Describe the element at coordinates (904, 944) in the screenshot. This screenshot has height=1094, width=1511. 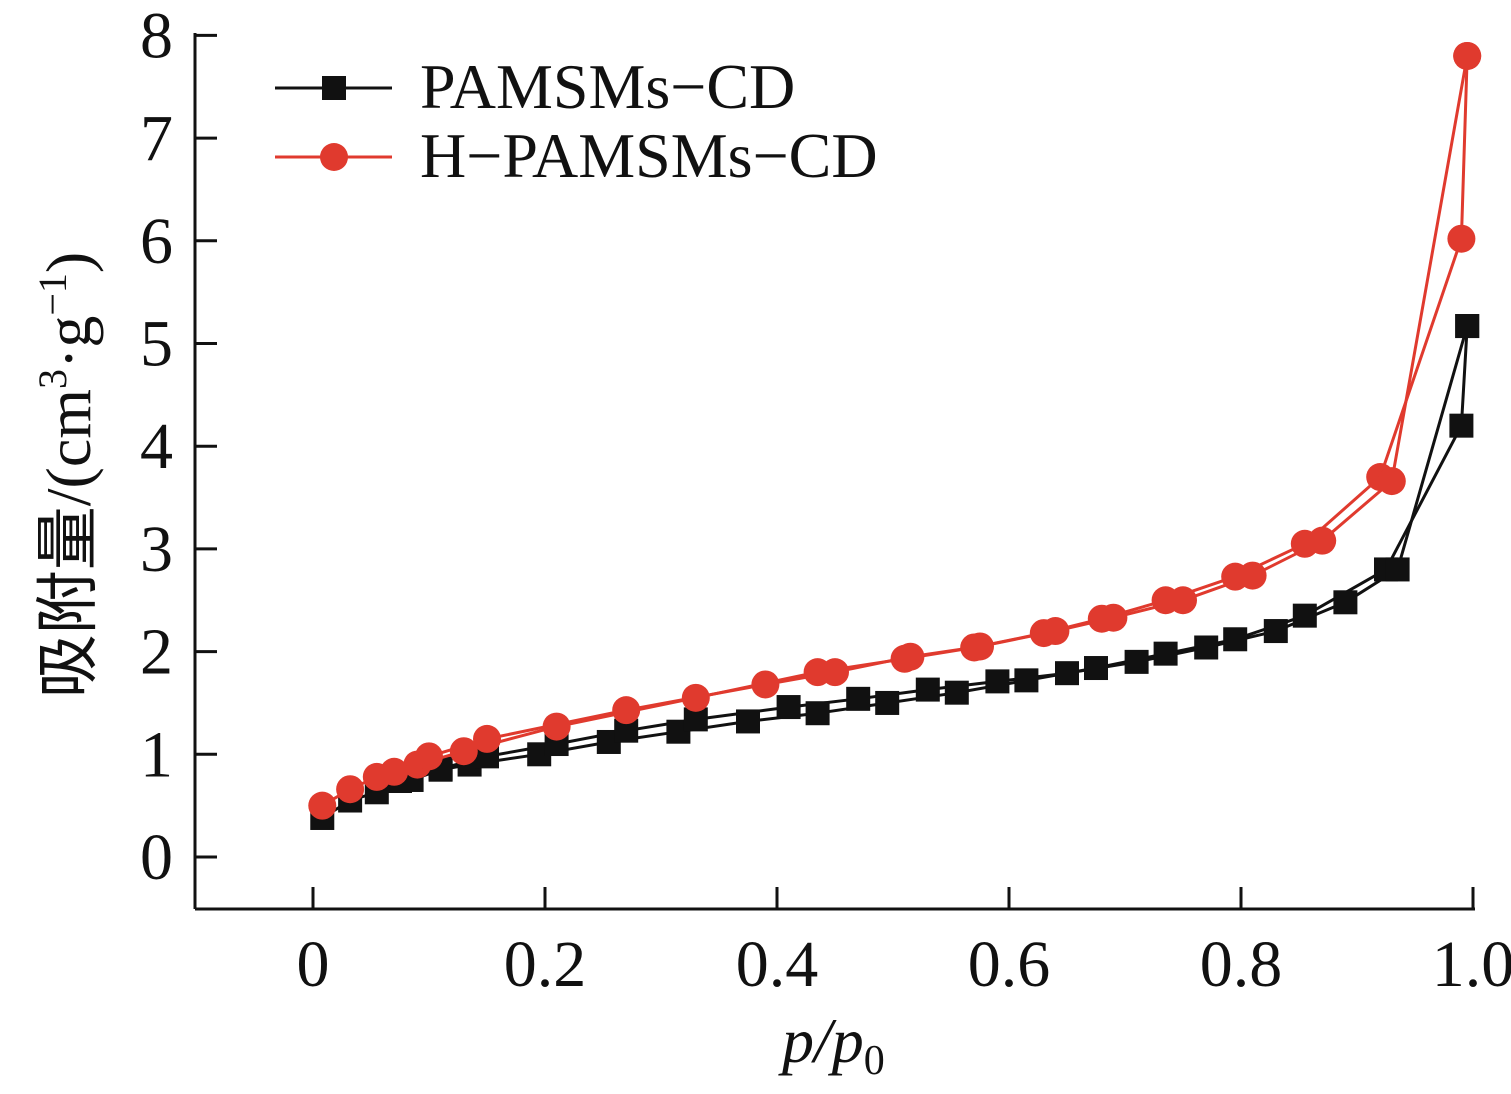
I see `x-ticks: 0 0.2 0.4 0.6 0.8 1.0` at that location.